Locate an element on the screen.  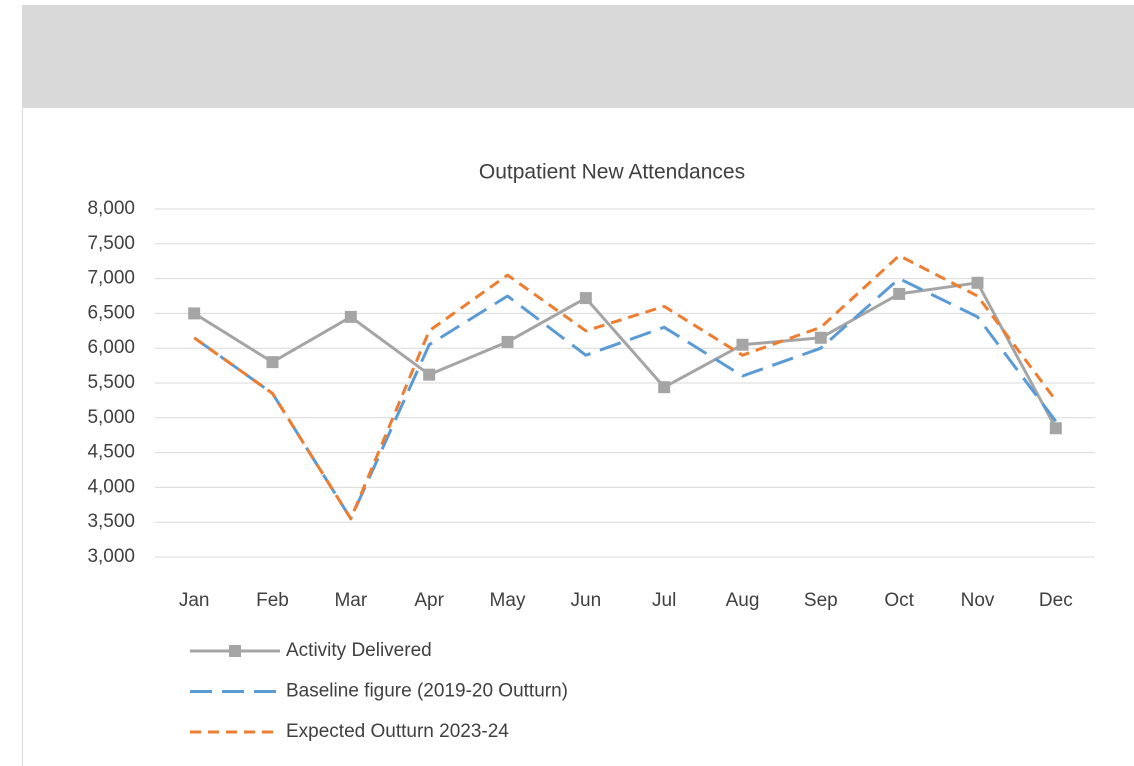
x-tick-label: Feb is located at coordinates (272, 600).